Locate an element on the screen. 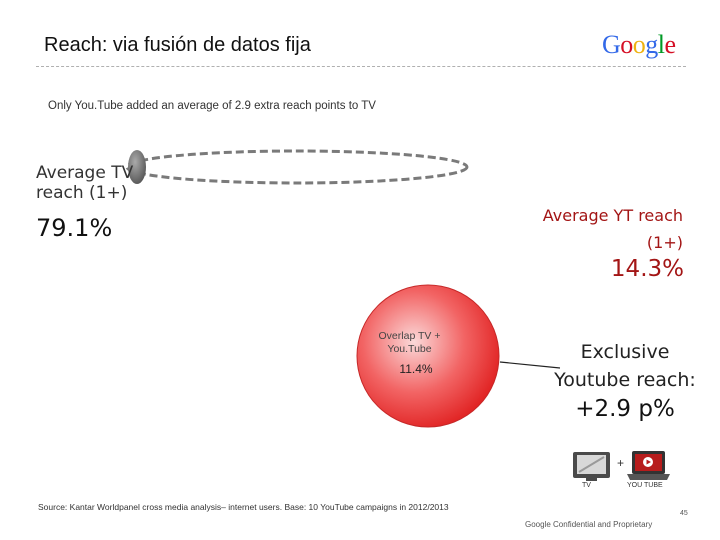 This screenshot has width=720, height=540. tv-reach-ellipse is located at coordinates (297, 167).